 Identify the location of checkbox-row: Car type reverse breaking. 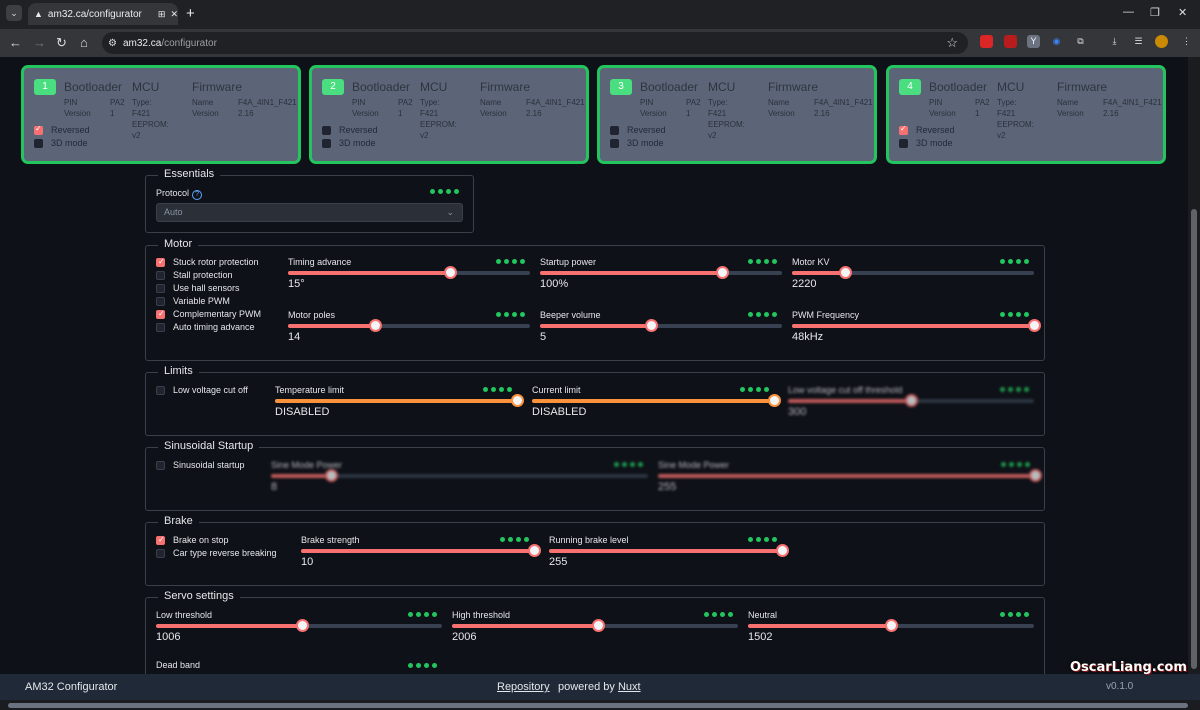
(216, 553).